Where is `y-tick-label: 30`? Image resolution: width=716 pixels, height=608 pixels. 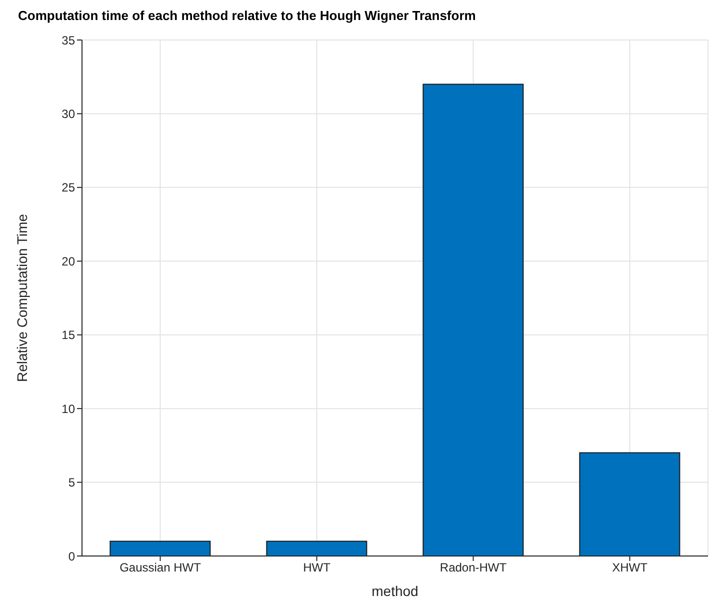
y-tick-label: 30 is located at coordinates (69, 113).